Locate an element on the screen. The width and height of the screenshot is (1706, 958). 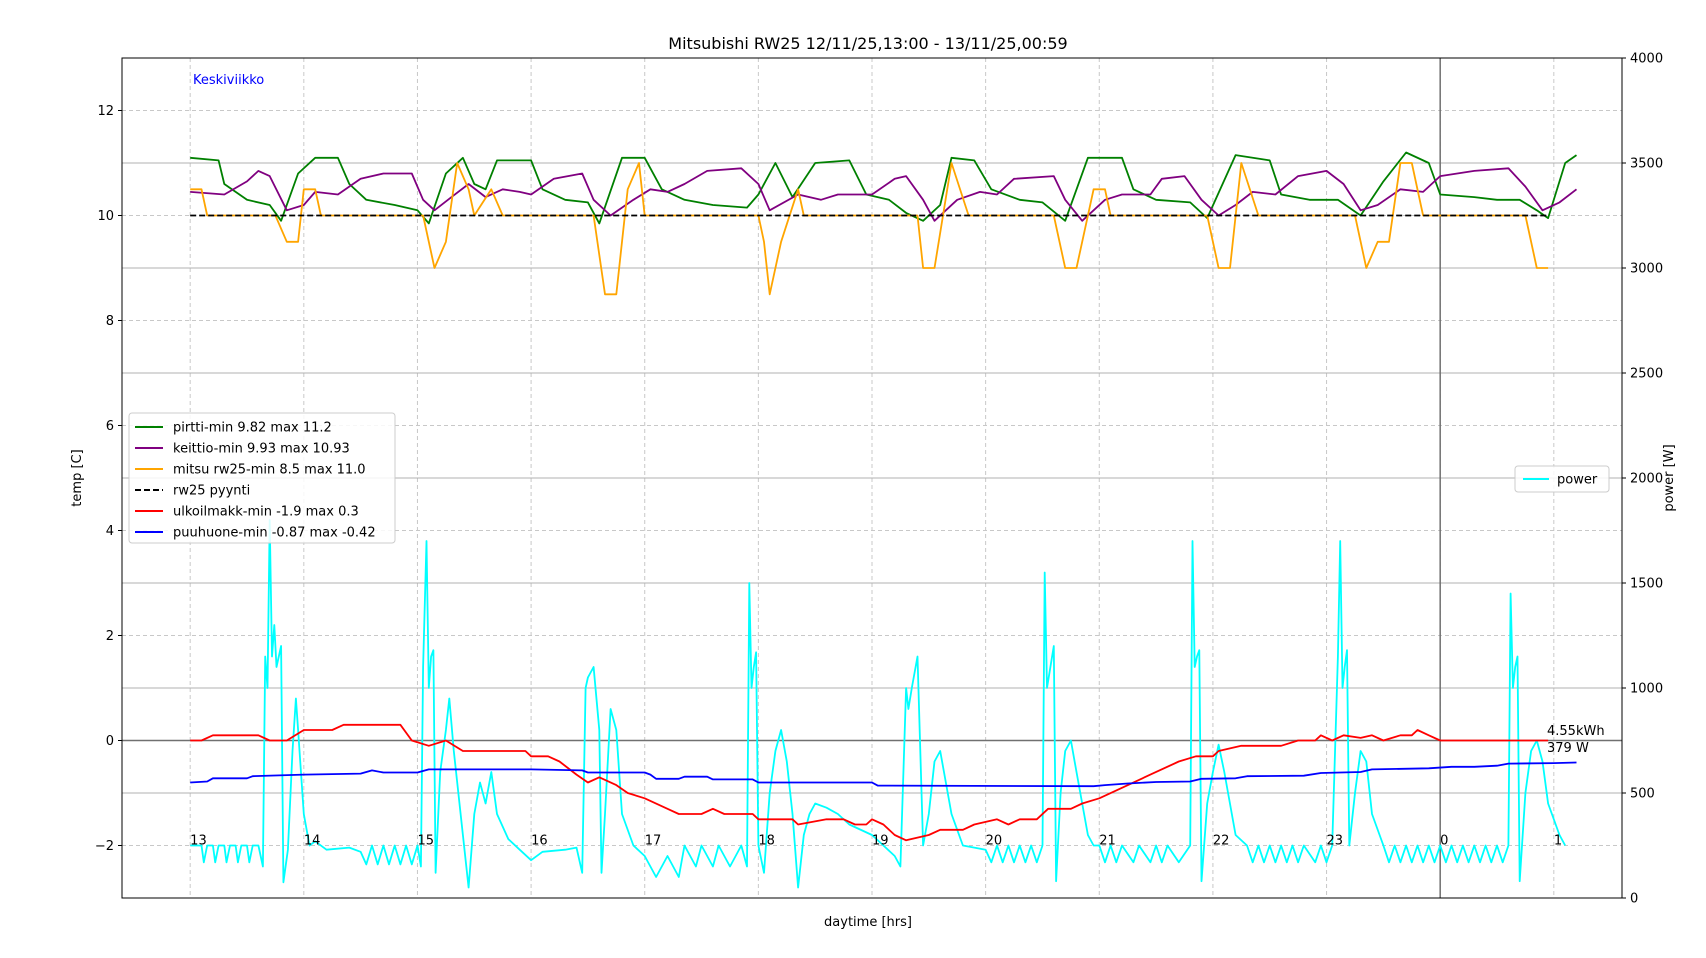
legend-power: power is located at coordinates (1562, 479).